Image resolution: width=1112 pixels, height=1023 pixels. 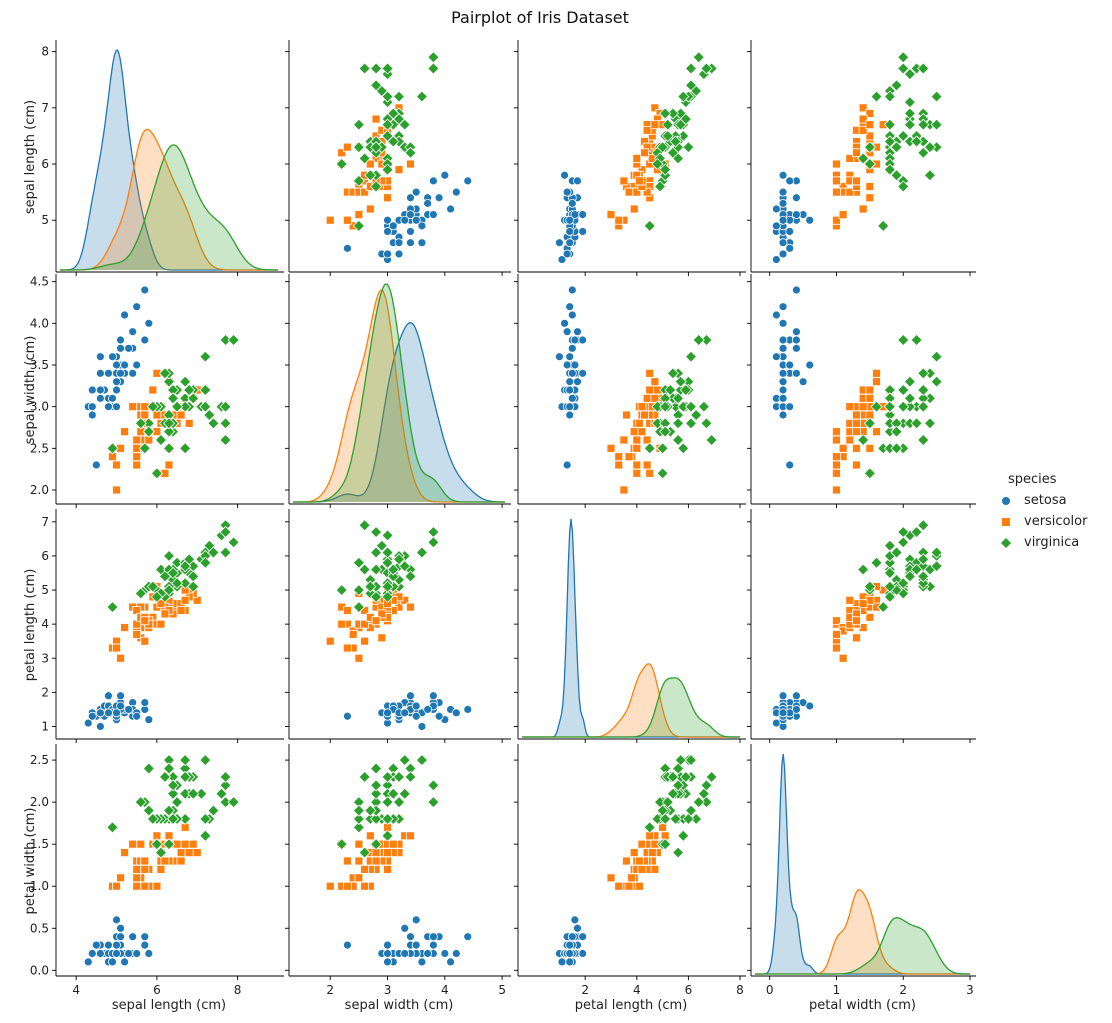 I want to click on kde-line-virginica, so click(x=862, y=946).